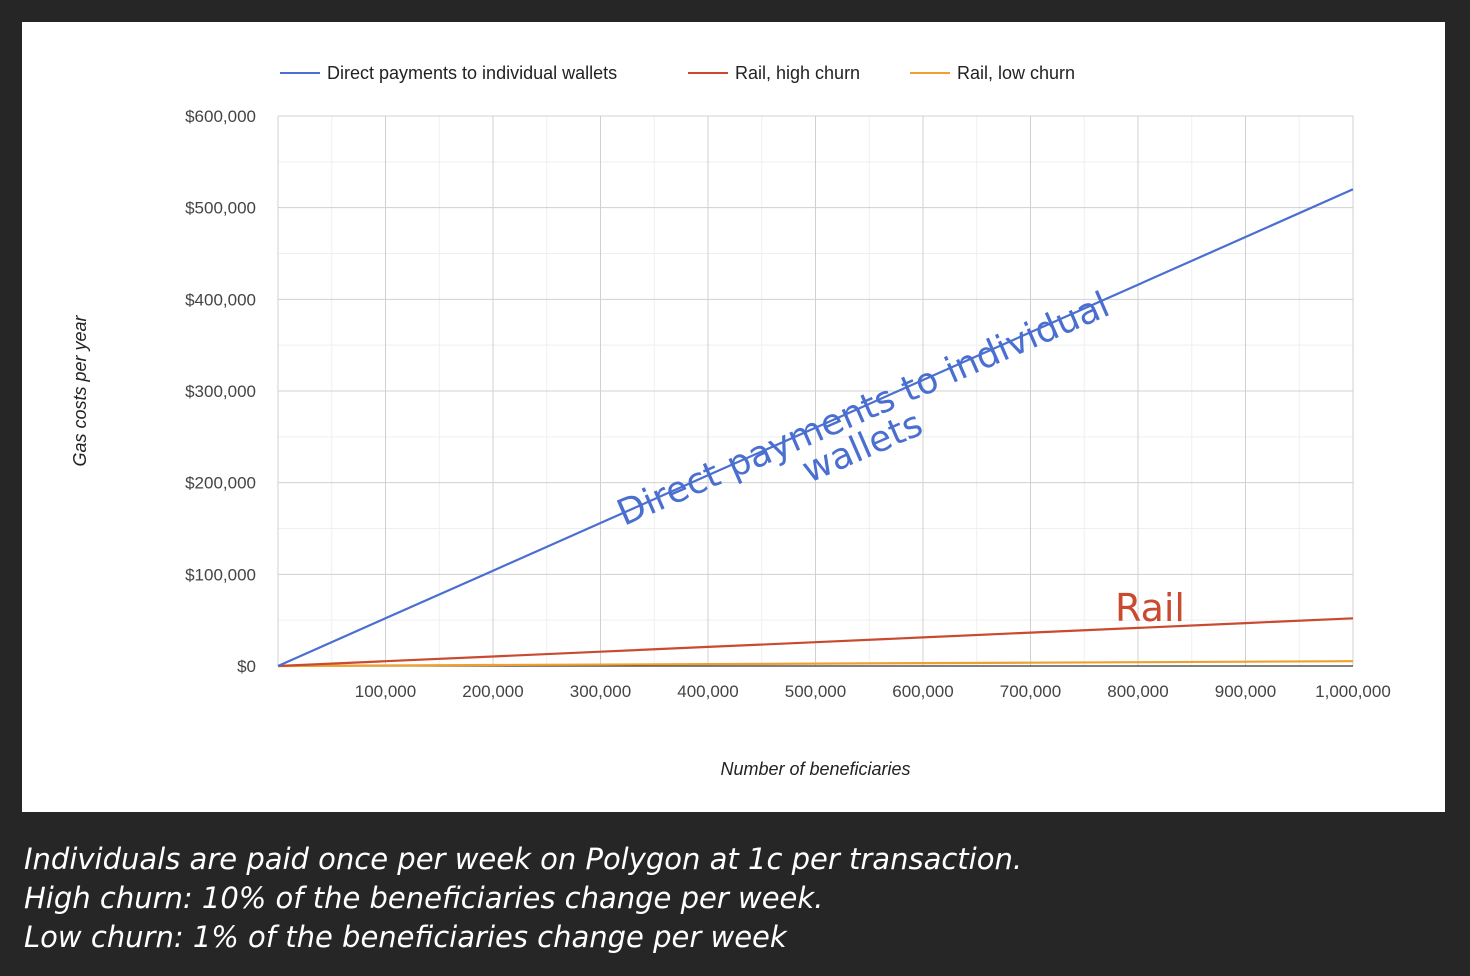  I want to click on x-tick-label: 300,000, so click(600, 691).